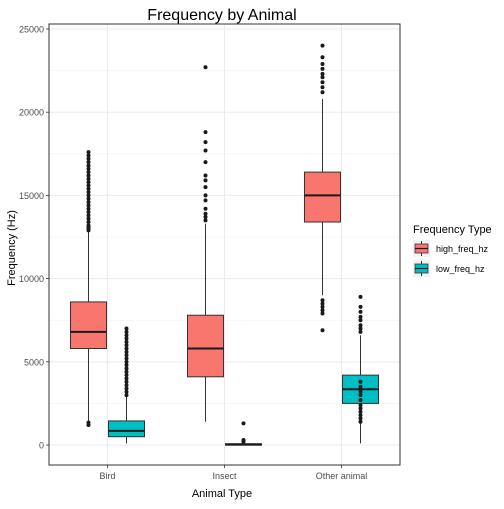 The height and width of the screenshot is (509, 504). I want to click on y-tick-label: 25000, so click(31, 29).